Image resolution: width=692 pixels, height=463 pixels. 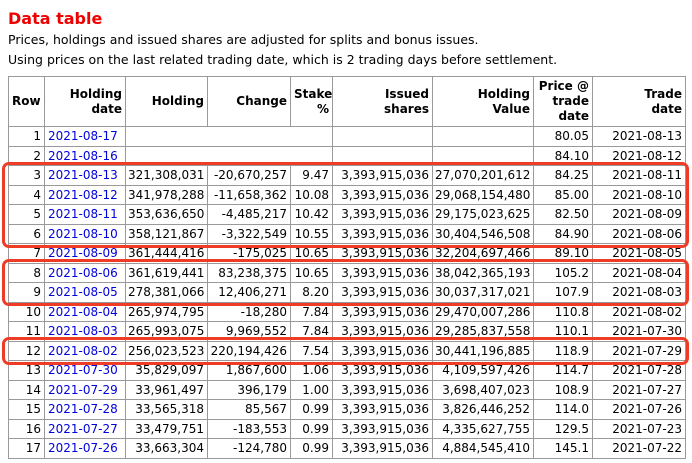 What do you see at coordinates (483, 331) in the screenshot?
I see `cell-holding-value: 29,285,837,558` at bounding box center [483, 331].